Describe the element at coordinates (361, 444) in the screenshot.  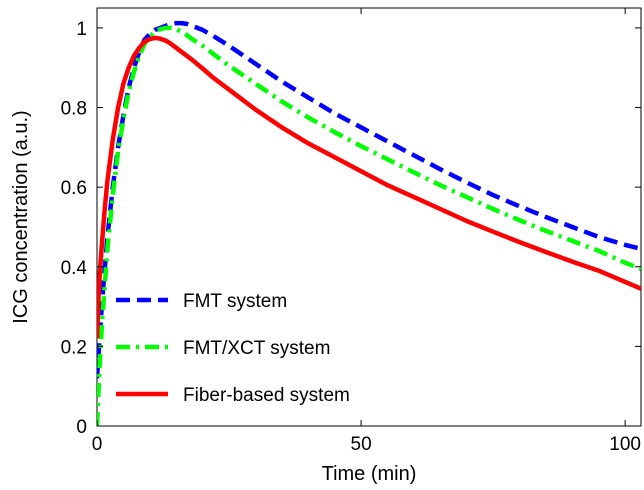
I see `x-tick-label: 50` at that location.